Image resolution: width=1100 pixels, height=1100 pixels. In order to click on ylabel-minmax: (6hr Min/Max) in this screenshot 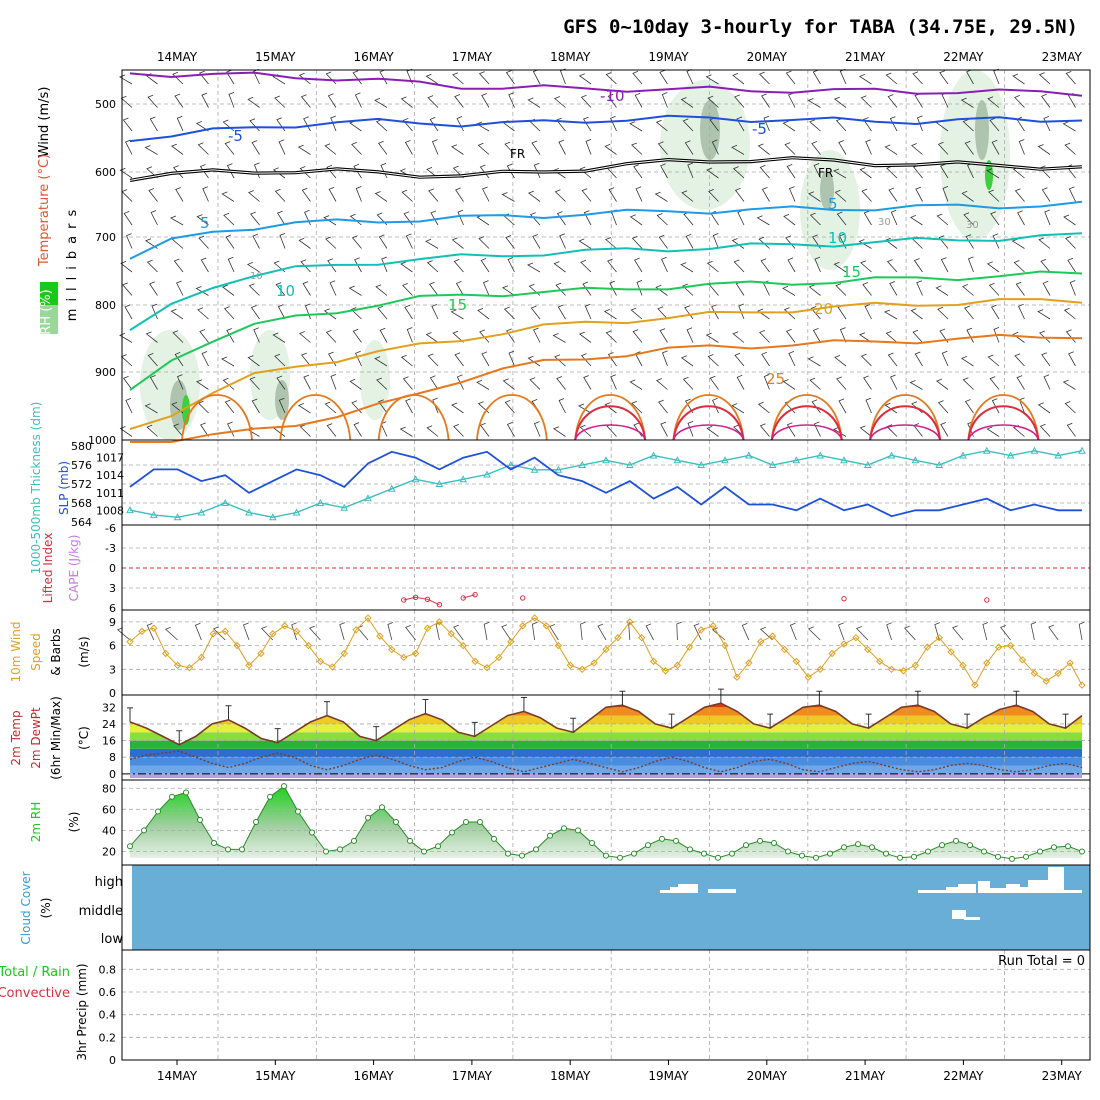, I will do `click(56, 738)`.